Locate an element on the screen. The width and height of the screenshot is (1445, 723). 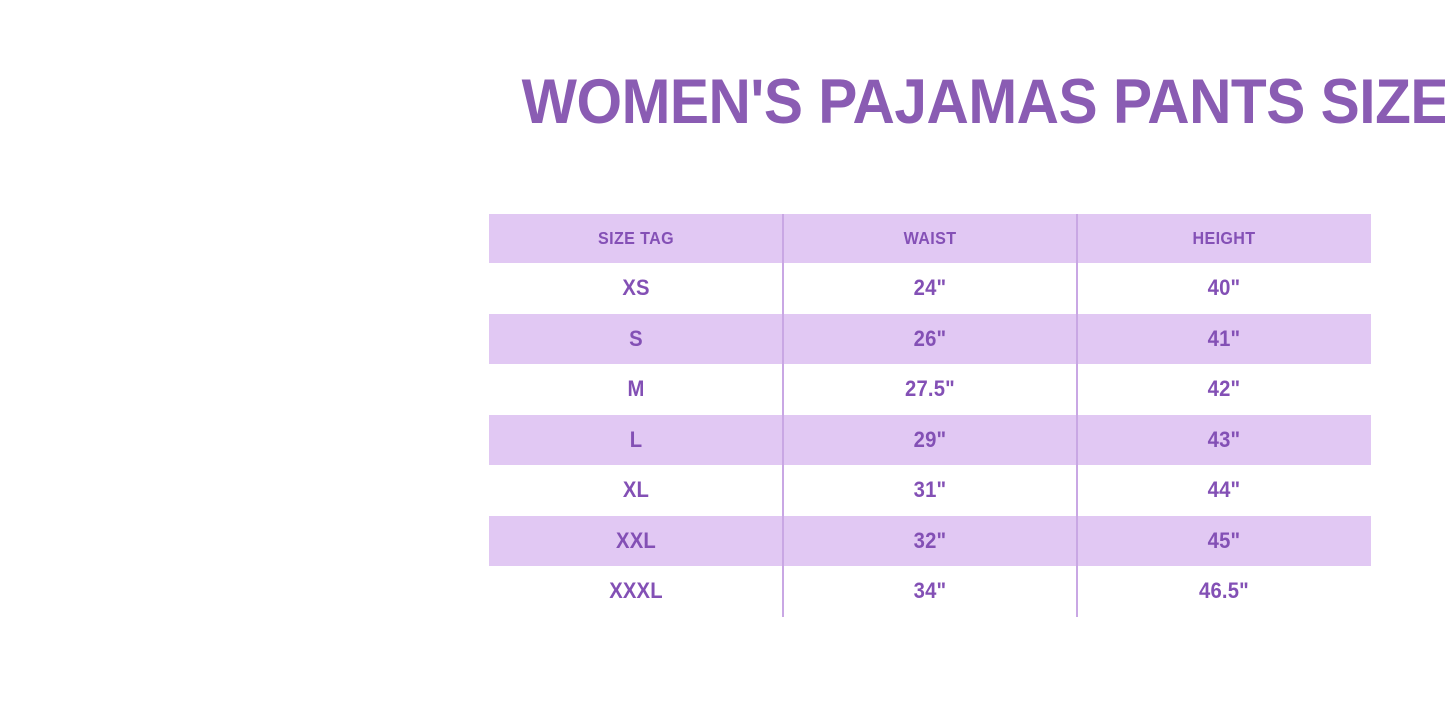
table-row: XL 31" 44" is located at coordinates (930, 490).